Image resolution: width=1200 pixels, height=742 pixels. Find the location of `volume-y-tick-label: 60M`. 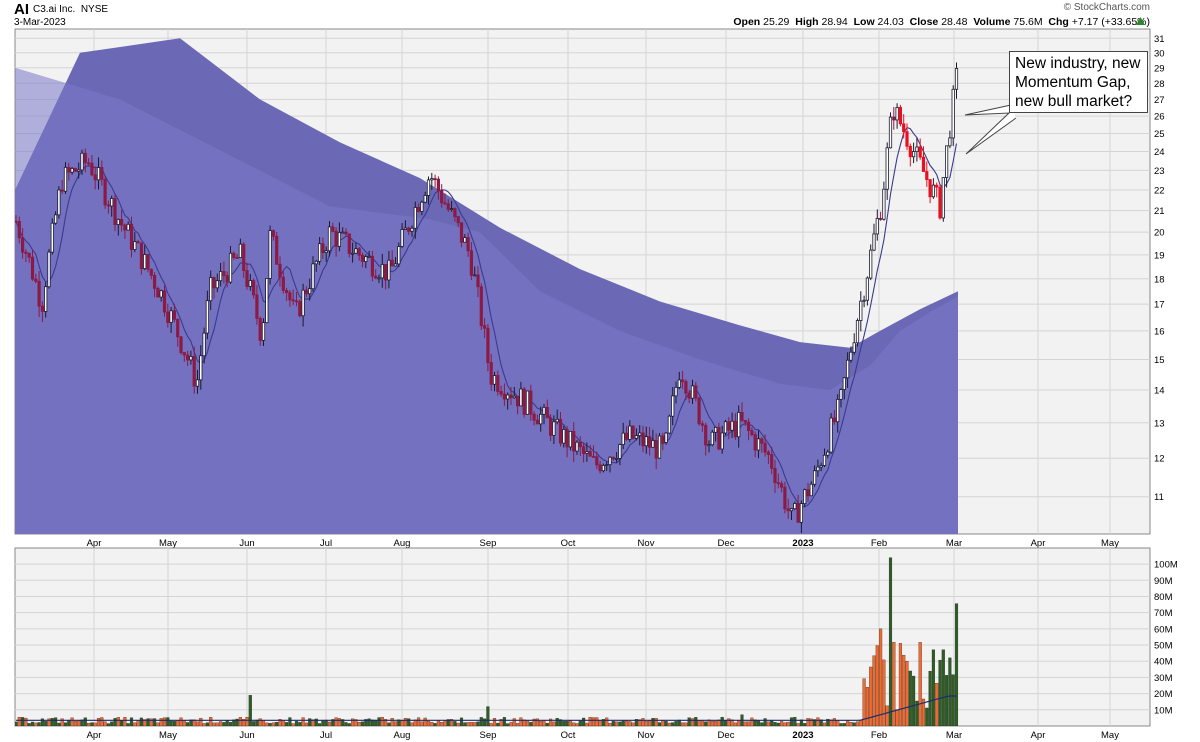

volume-y-tick-label: 60M is located at coordinates (1163, 629).